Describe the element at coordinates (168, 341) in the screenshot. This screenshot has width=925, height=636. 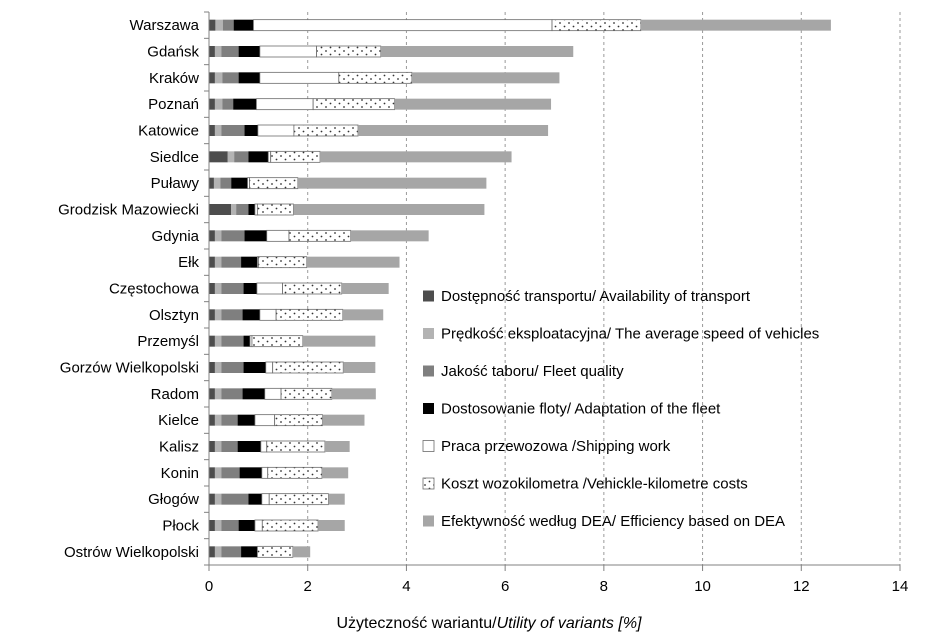
I see `category-label: Przemyśl` at that location.